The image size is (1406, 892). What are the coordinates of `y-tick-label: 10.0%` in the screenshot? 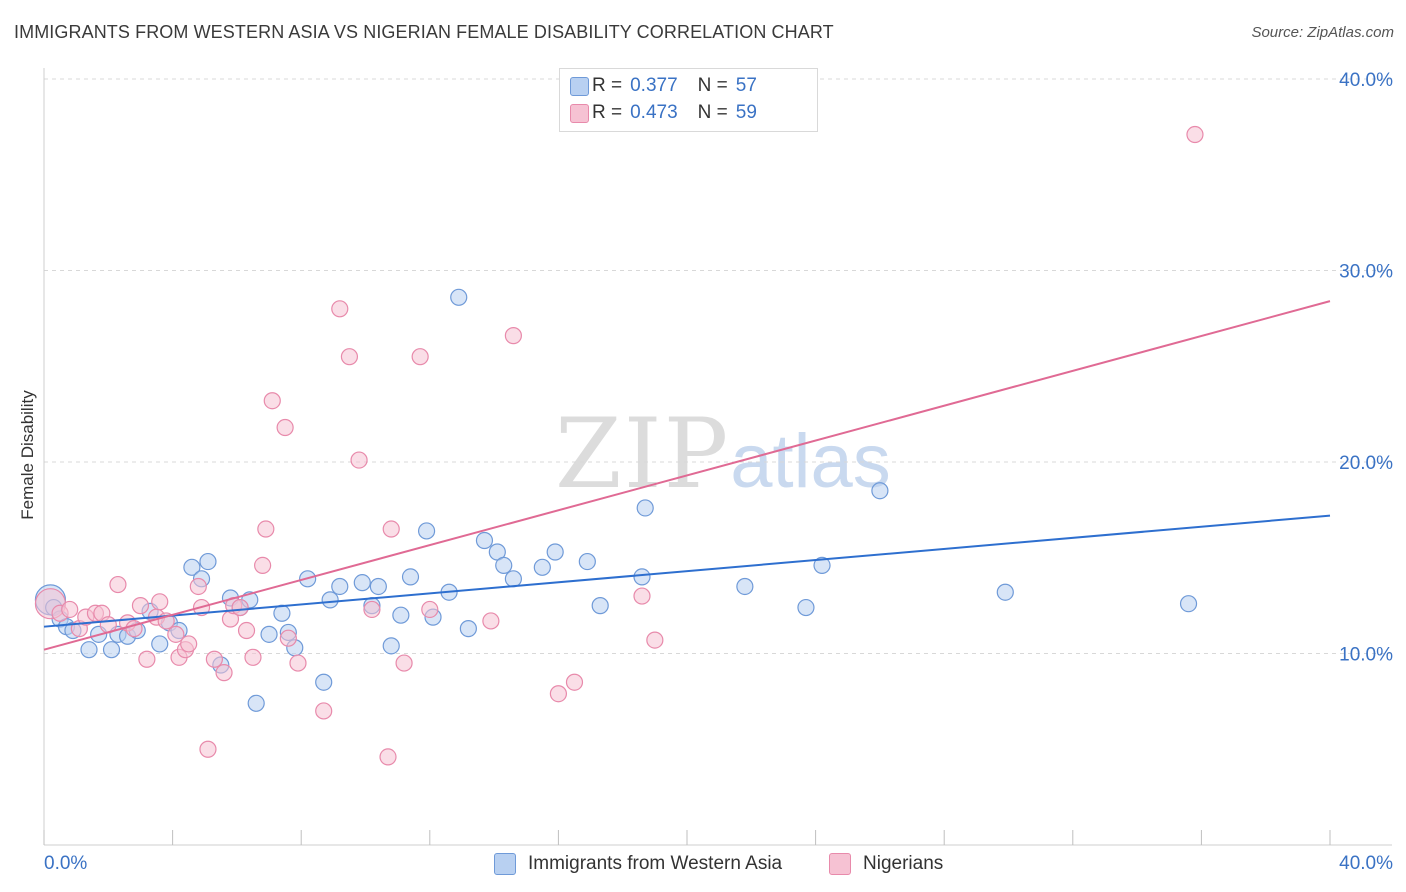 It's located at (1366, 655).